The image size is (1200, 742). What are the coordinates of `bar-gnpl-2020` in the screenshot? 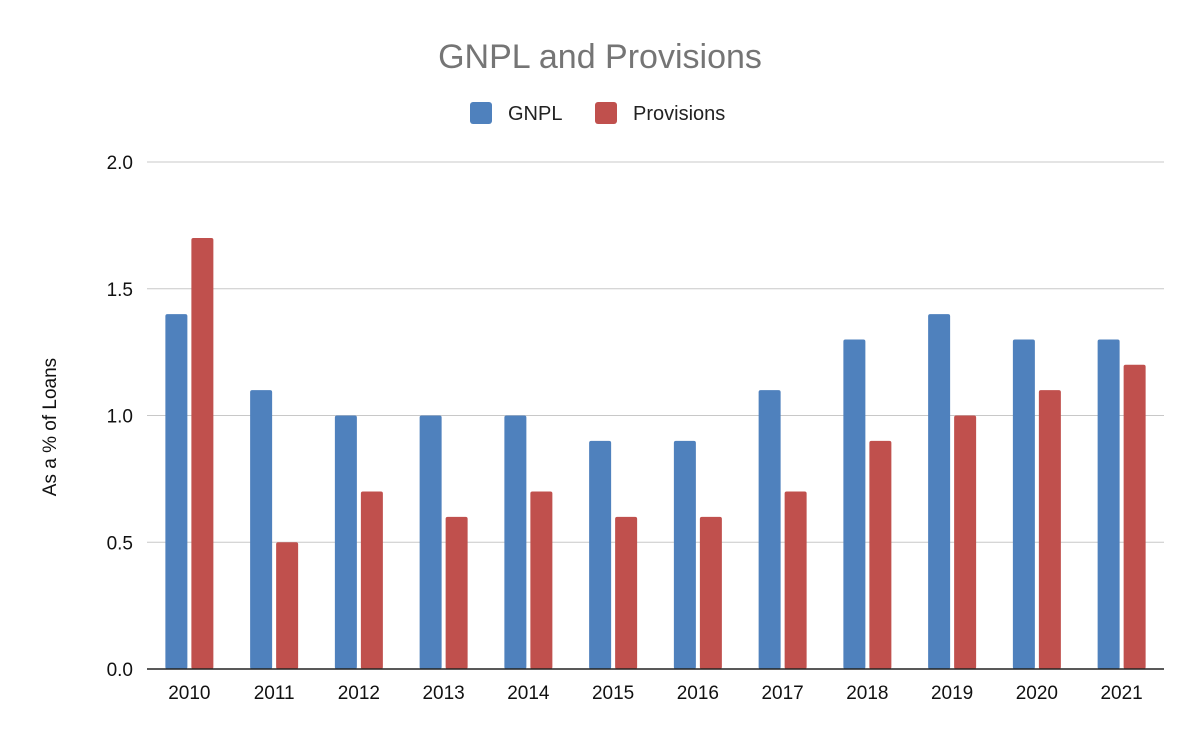 It's located at (1023, 504).